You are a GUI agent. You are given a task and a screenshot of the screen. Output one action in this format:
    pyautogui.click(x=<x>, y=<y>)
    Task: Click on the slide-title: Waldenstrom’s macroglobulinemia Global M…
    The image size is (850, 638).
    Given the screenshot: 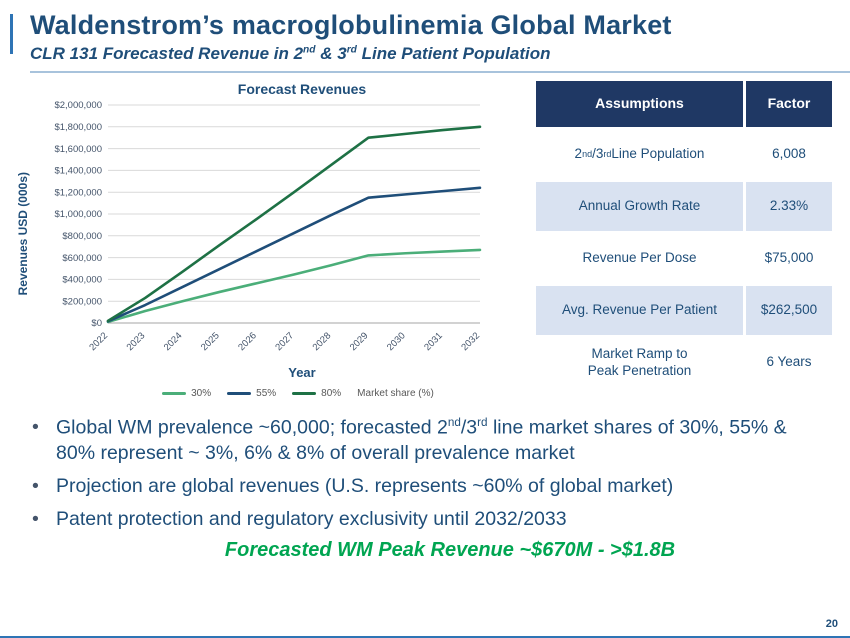 What is the action you would take?
    pyautogui.click(x=351, y=25)
    